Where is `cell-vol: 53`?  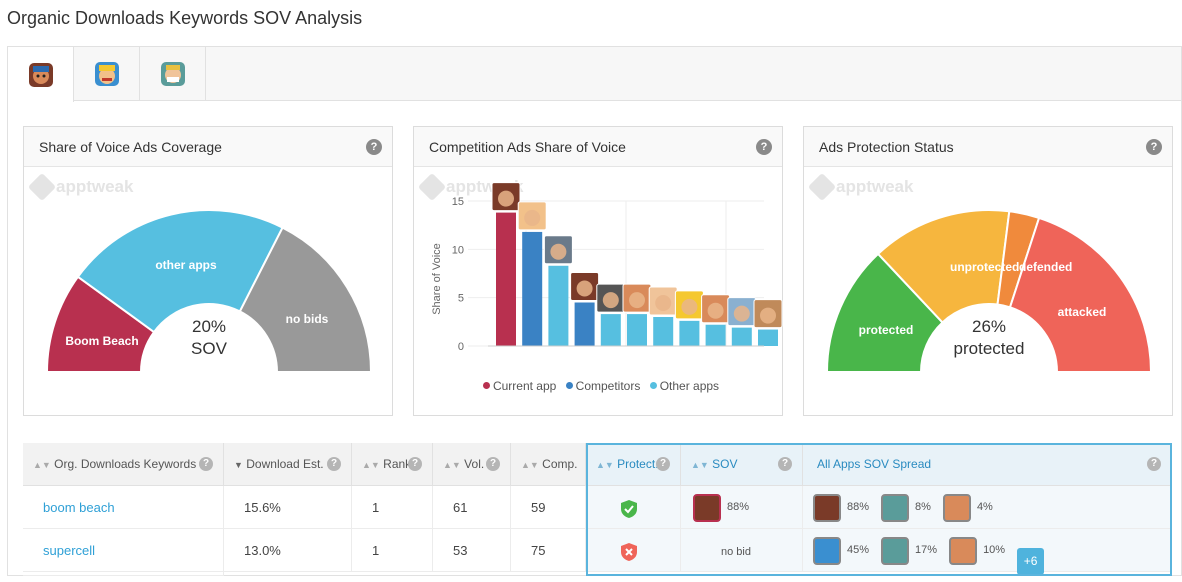 cell-vol: 53 is located at coordinates (472, 550).